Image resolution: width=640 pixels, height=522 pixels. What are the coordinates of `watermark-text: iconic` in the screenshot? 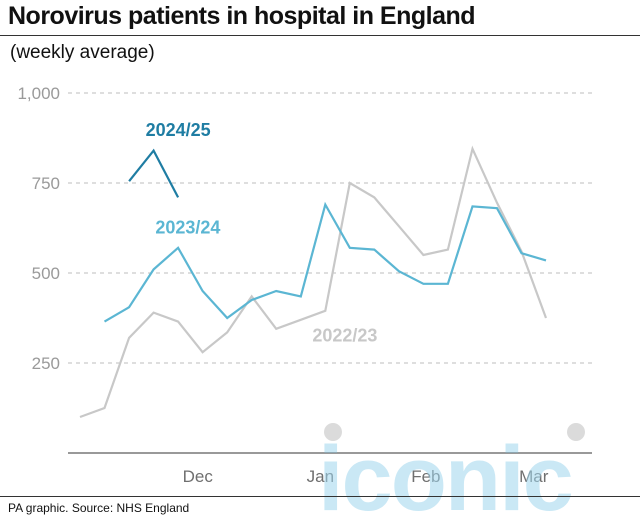 It's located at (445, 475).